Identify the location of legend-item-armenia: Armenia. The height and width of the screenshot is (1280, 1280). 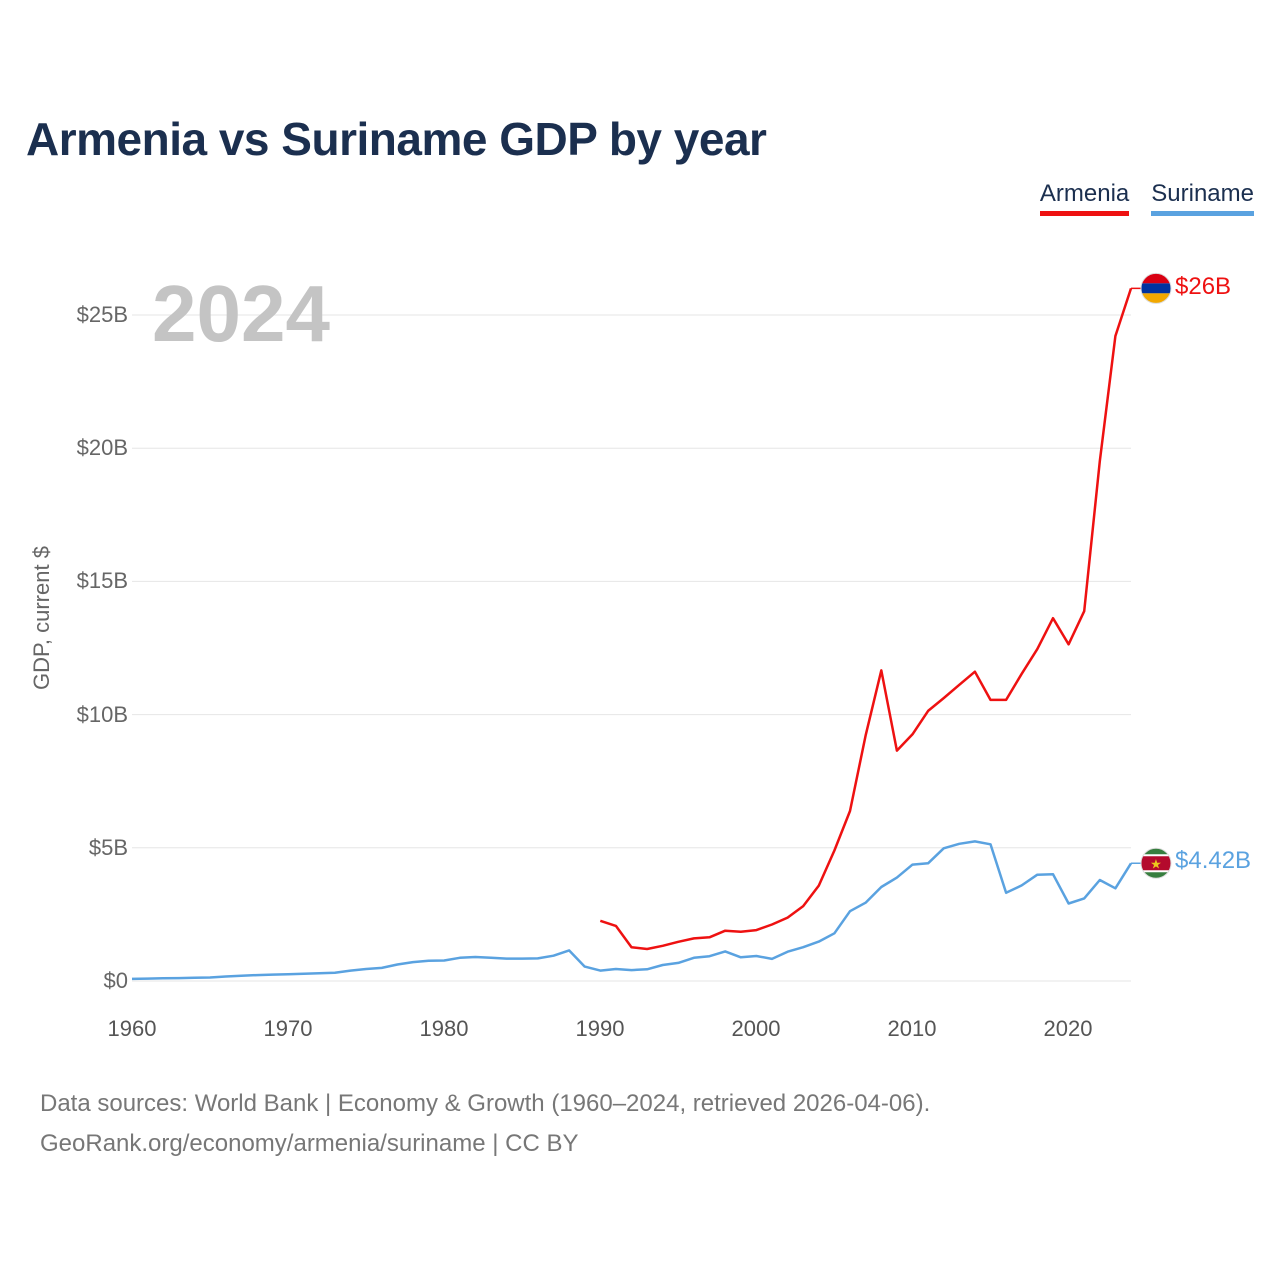
(1084, 198).